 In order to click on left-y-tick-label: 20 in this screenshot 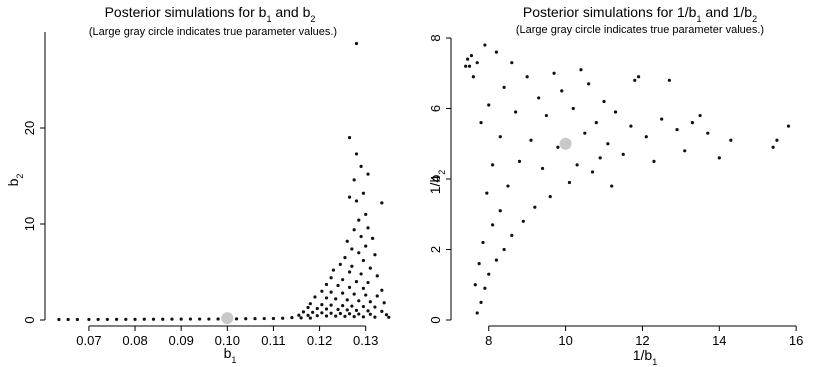, I will do `click(29, 128)`.